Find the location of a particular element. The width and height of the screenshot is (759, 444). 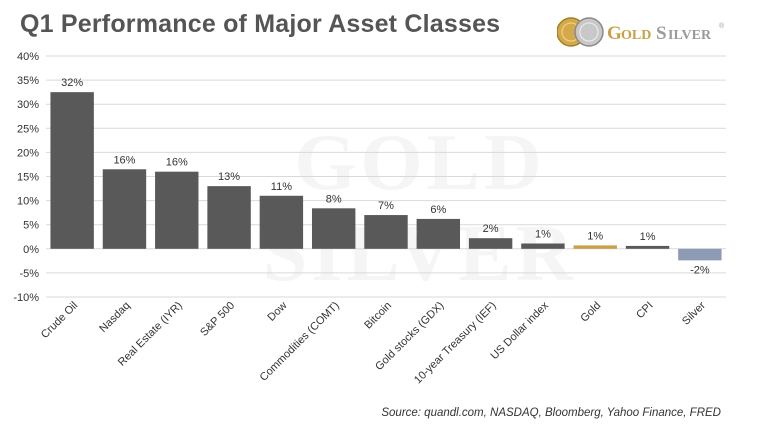

data-label: 32% is located at coordinates (72, 83).